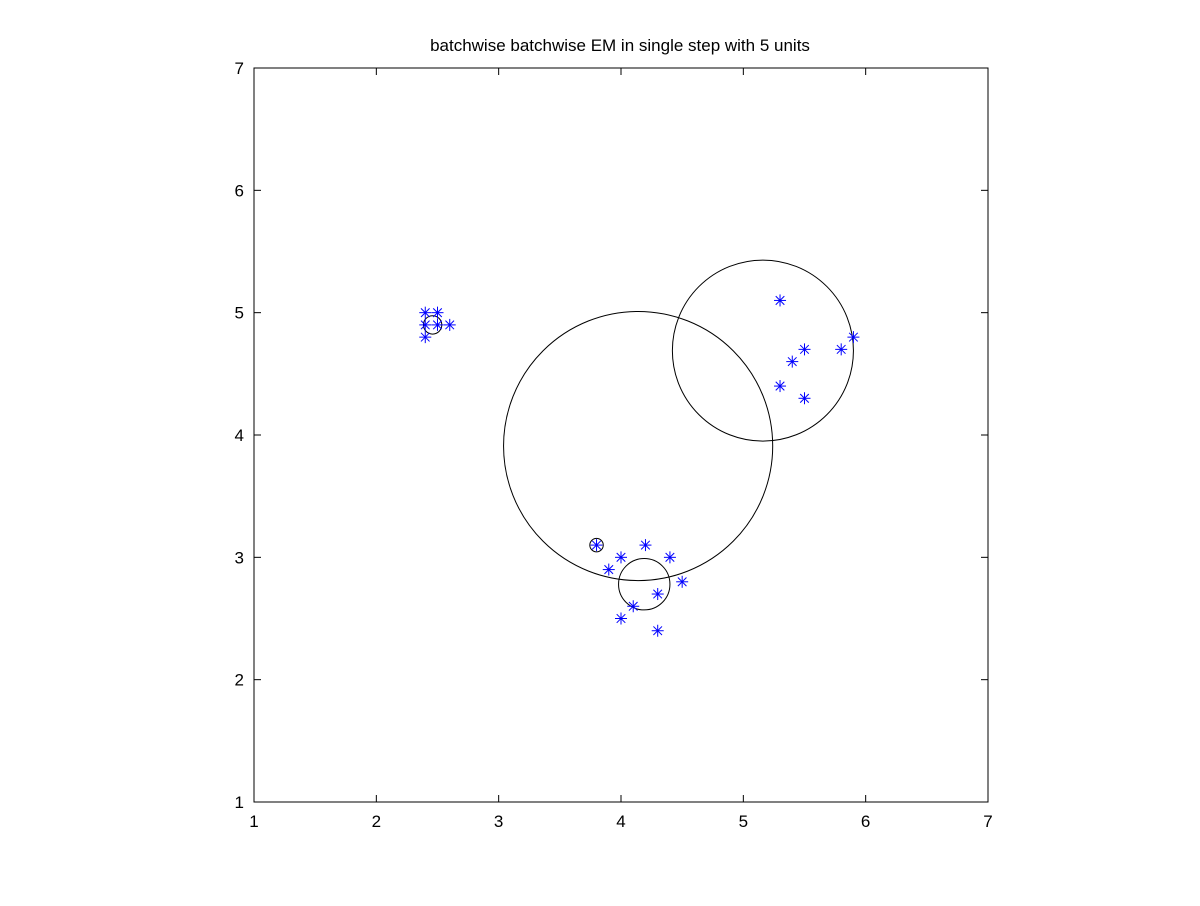 The width and height of the screenshot is (1200, 906). I want to click on x-tick-label: 4, so click(620, 821).